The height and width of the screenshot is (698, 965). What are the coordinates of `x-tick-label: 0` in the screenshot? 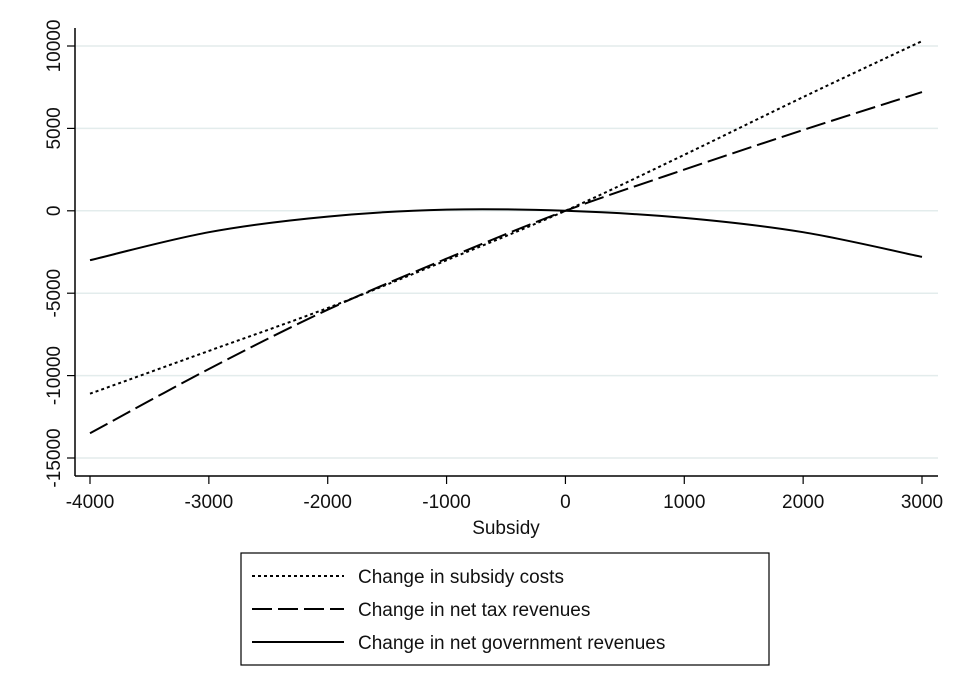 It's located at (565, 502).